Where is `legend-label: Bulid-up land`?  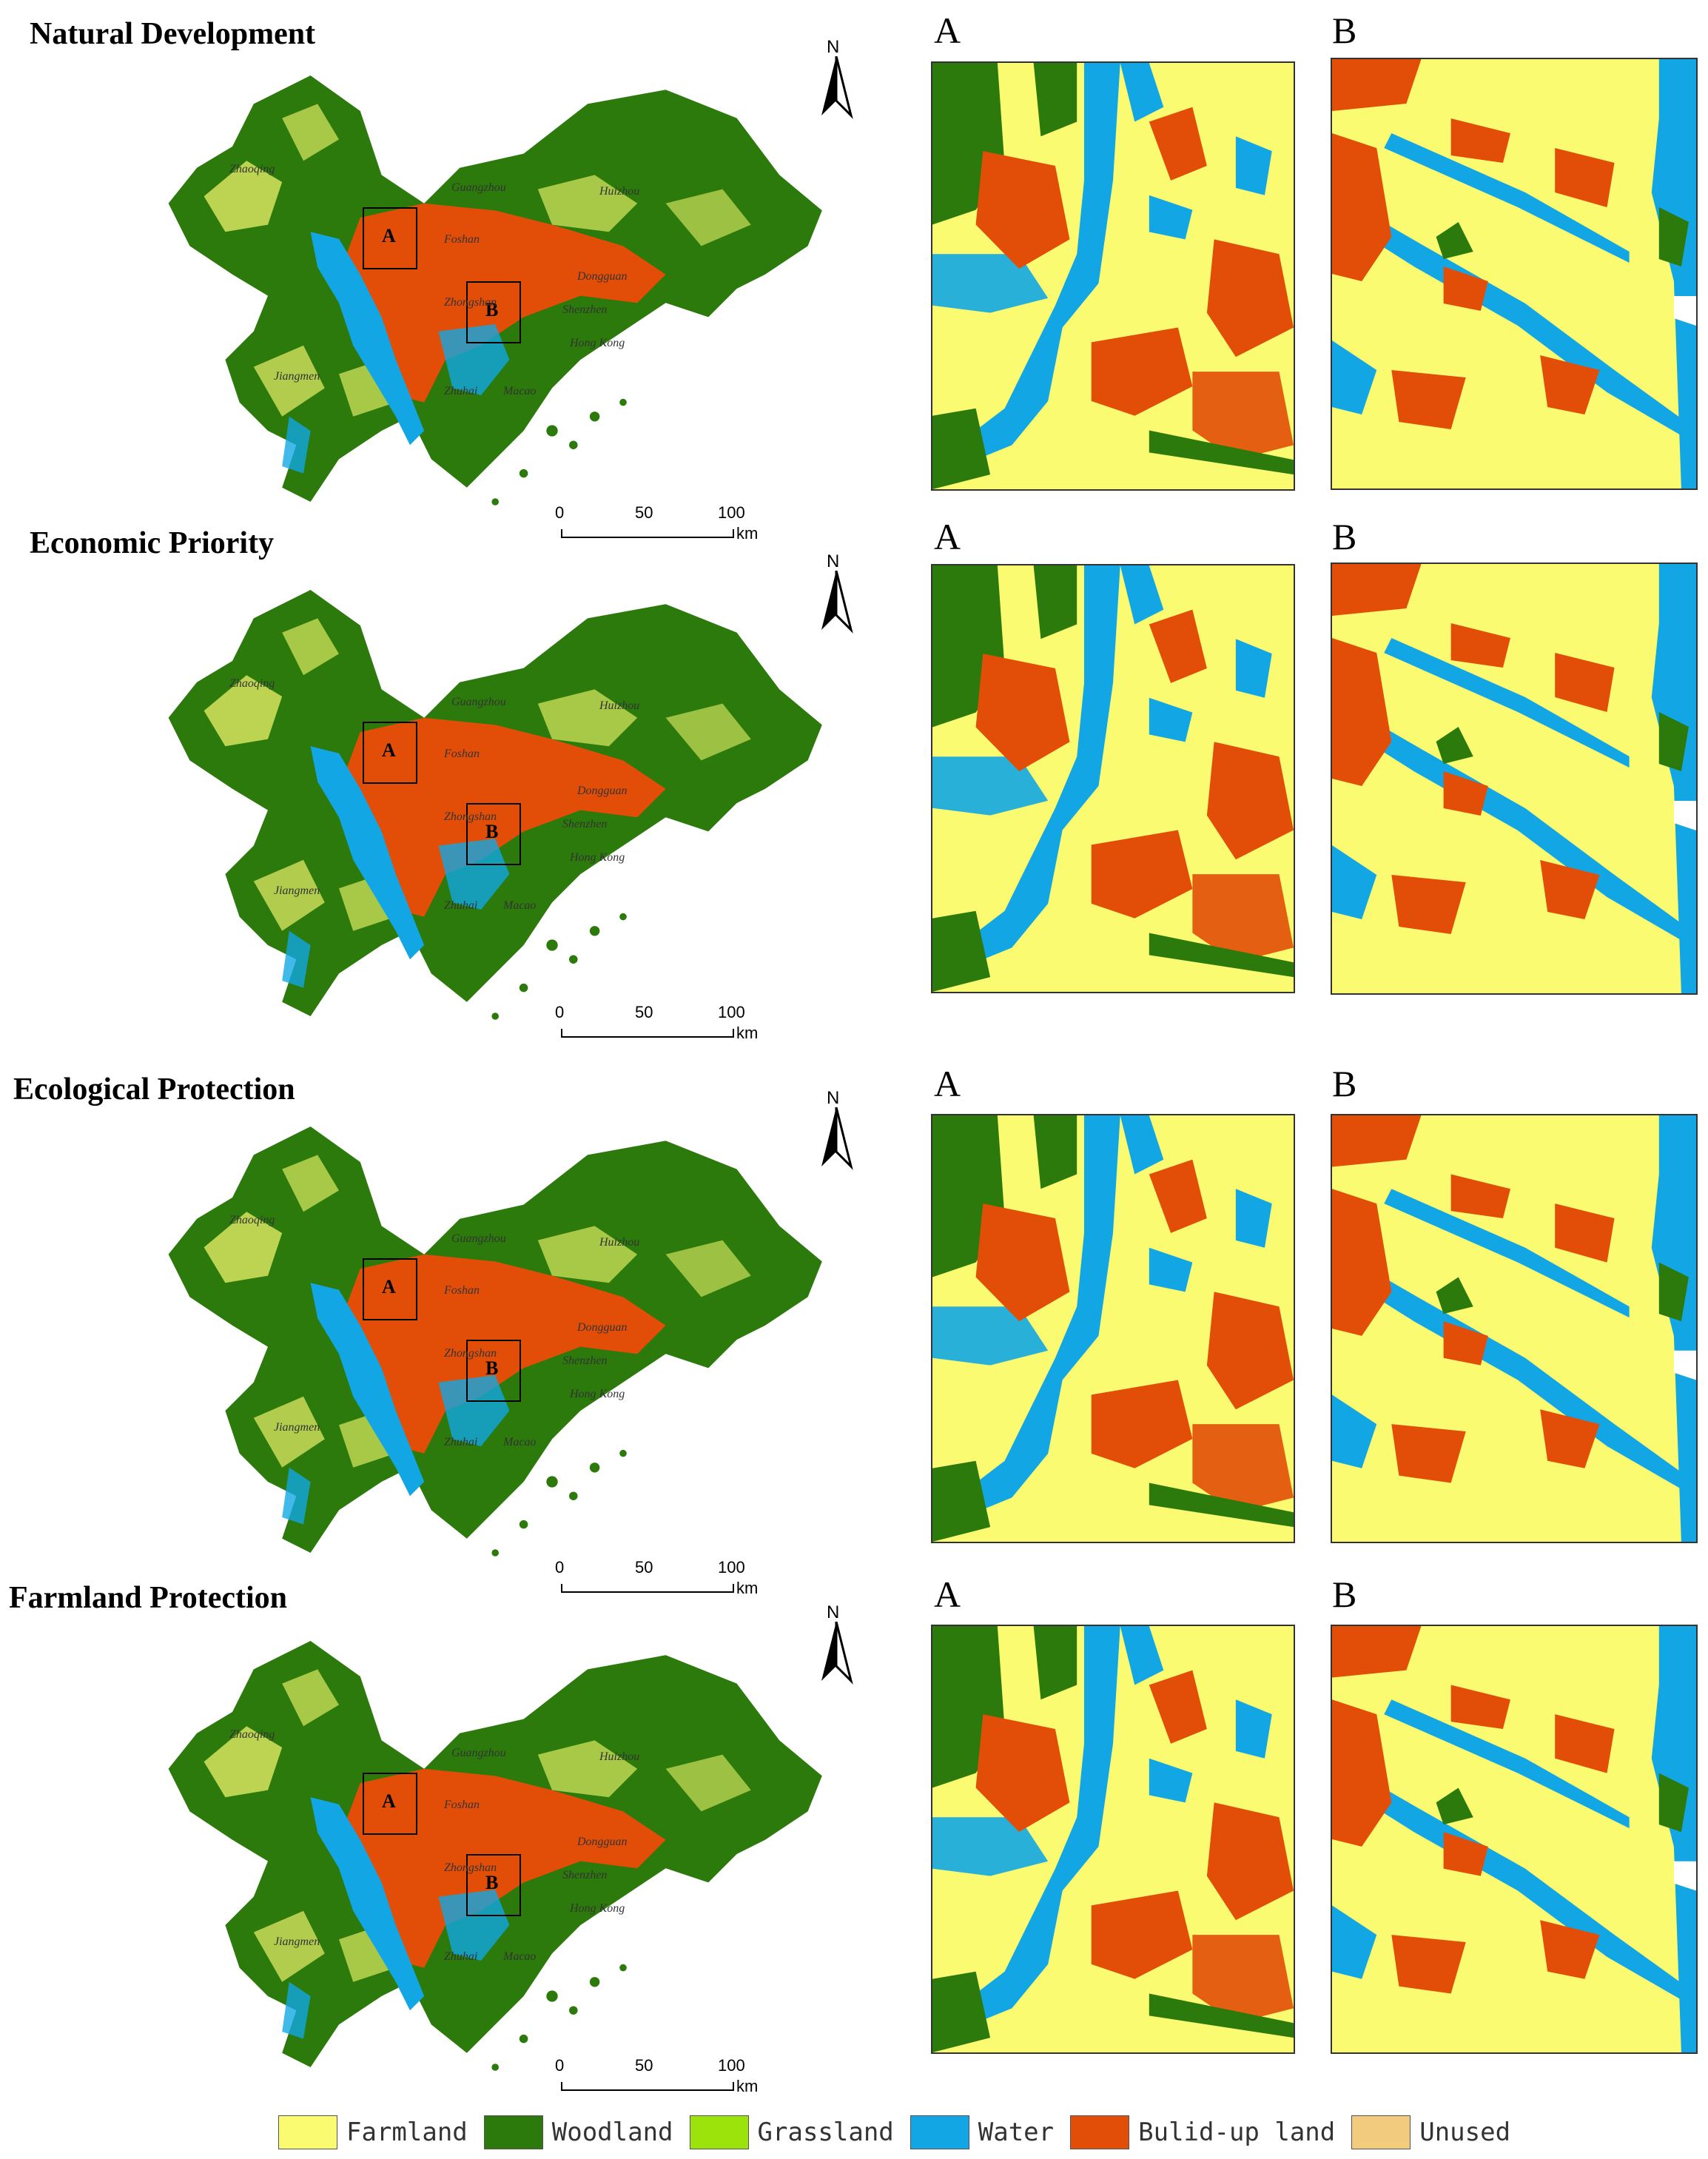 legend-label: Bulid-up land is located at coordinates (1237, 2132).